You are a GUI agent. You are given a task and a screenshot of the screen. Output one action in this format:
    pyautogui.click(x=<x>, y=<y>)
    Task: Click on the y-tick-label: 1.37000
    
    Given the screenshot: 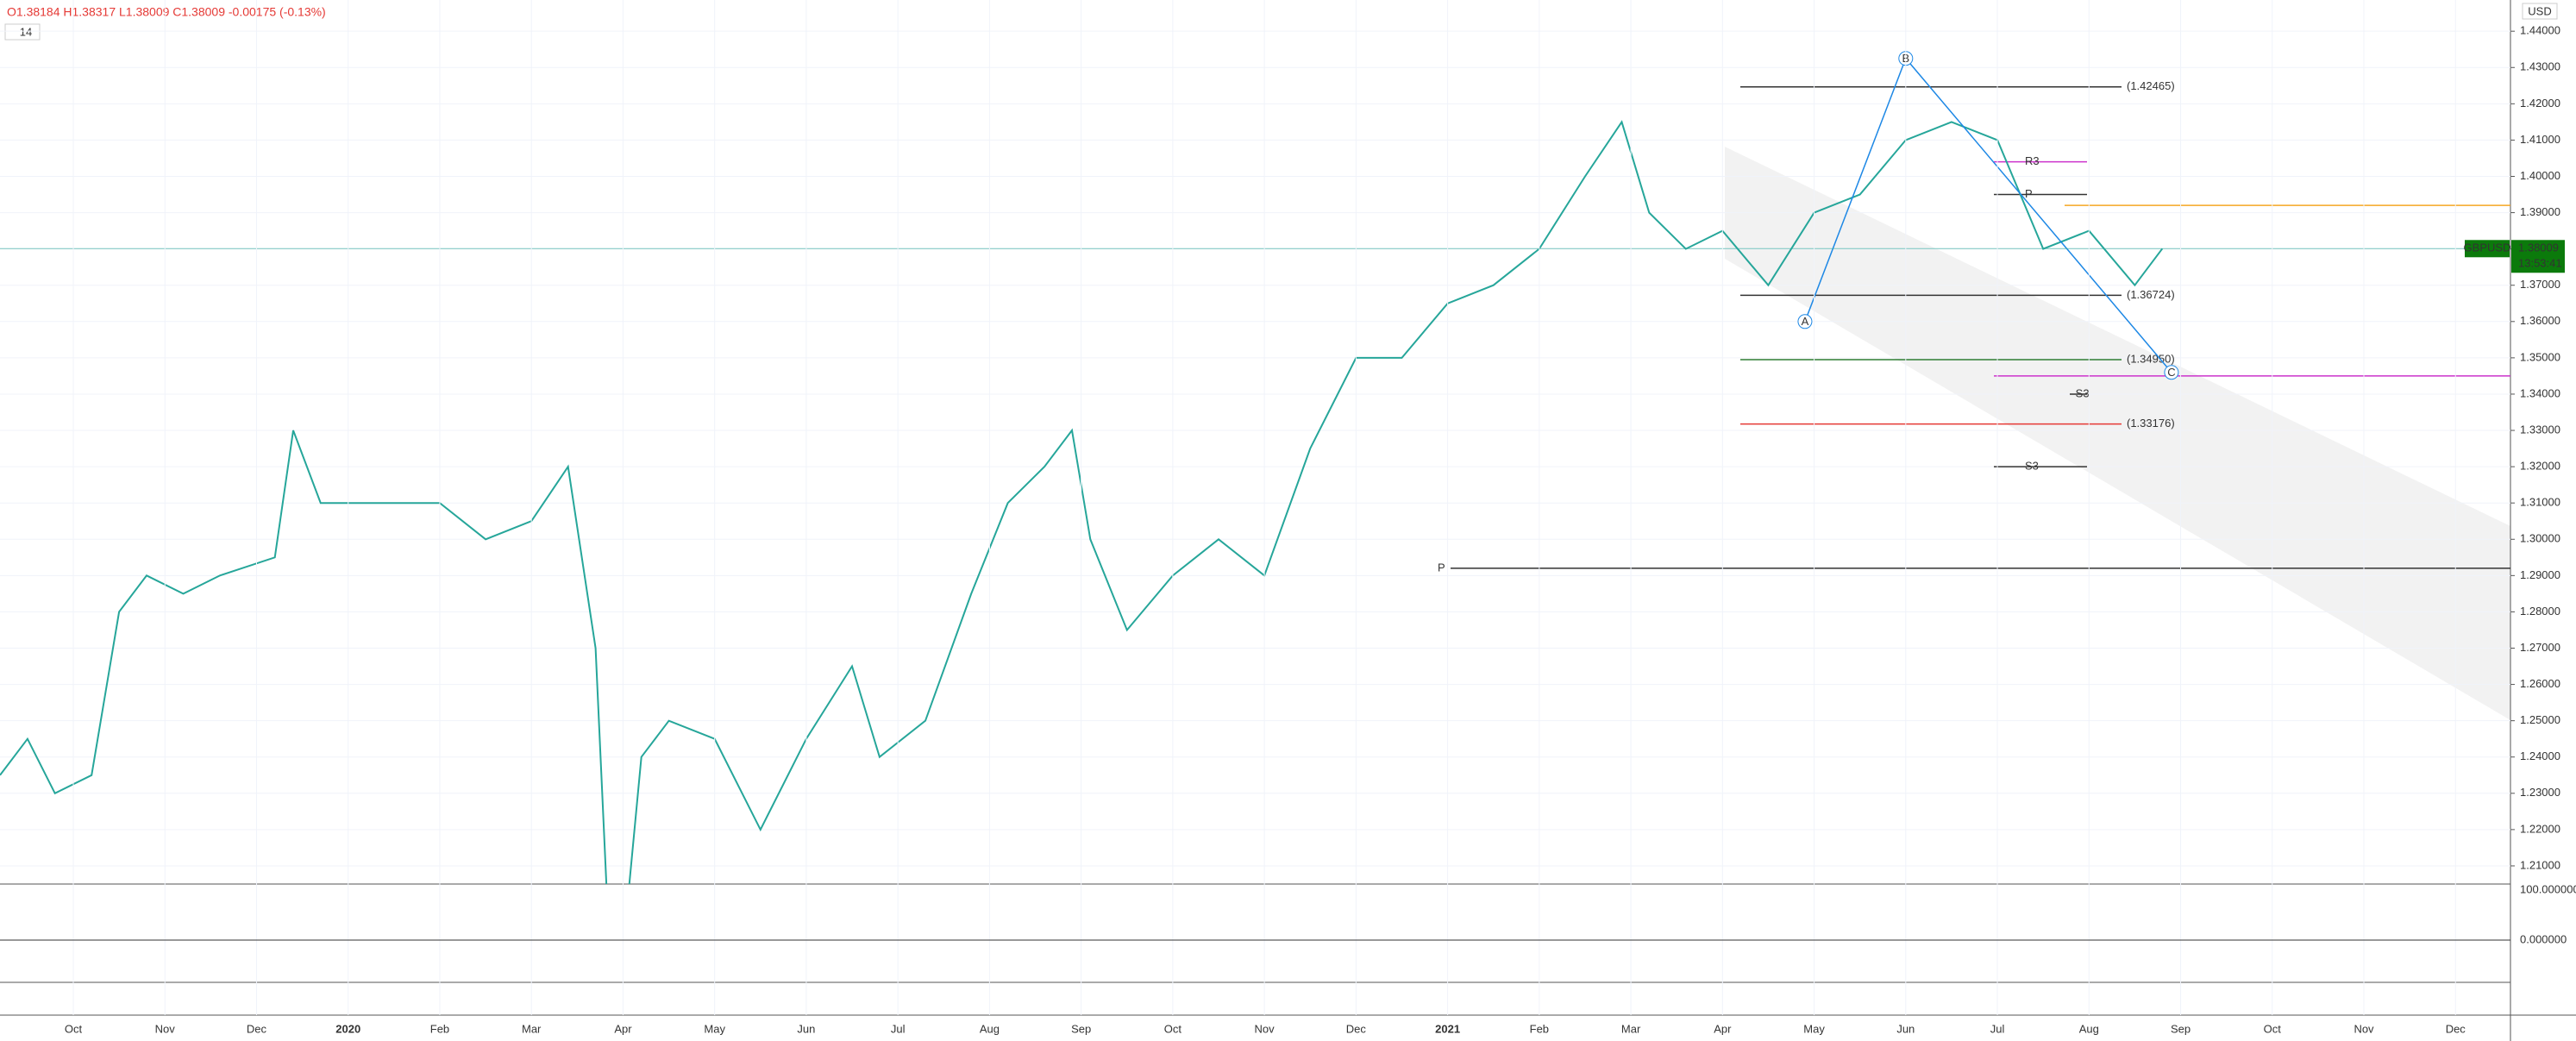 What is the action you would take?
    pyautogui.click(x=2540, y=284)
    